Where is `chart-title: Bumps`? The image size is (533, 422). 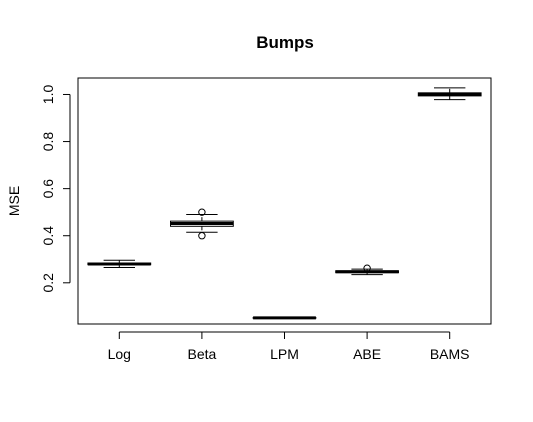
chart-title: Bumps is located at coordinates (285, 42).